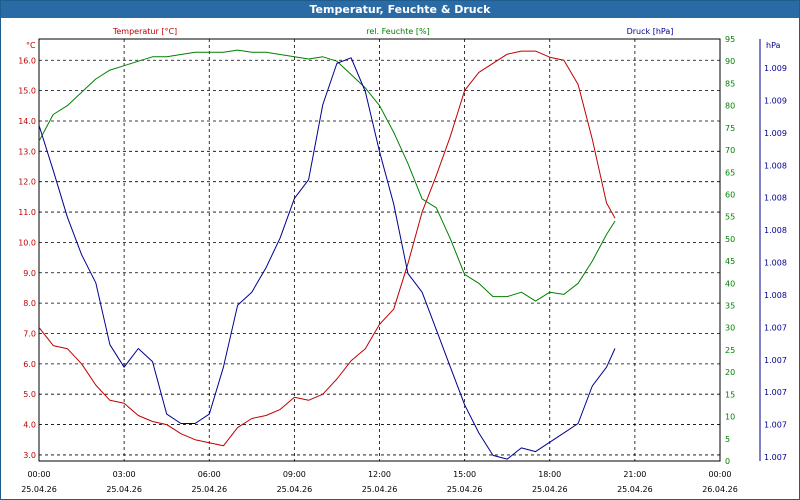 The height and width of the screenshot is (500, 800). I want to click on humidity-tick-label: 0, so click(727, 461).